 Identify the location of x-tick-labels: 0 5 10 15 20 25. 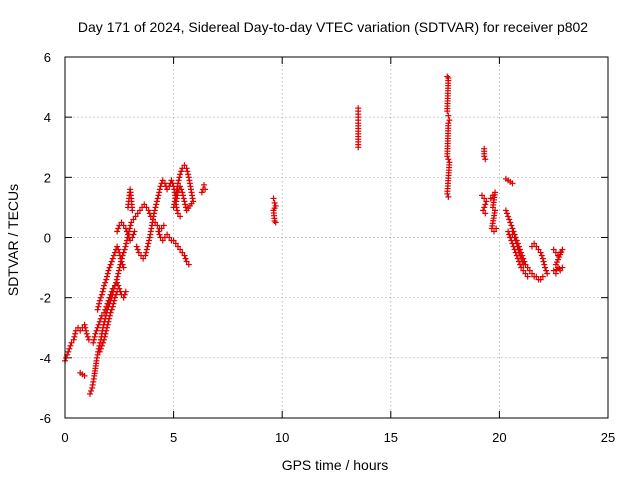
(338, 437).